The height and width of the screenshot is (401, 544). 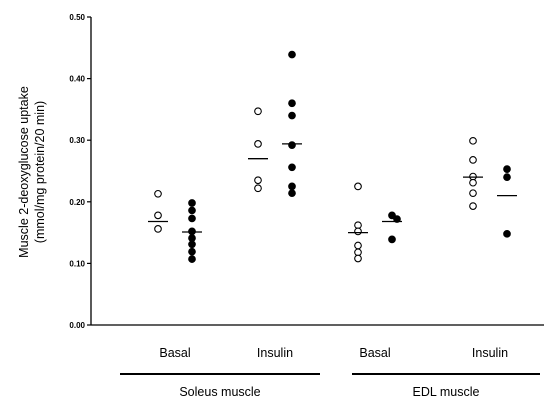 I want to click on group-labels: Soleus muscle EDL muscle, so click(x=330, y=386).